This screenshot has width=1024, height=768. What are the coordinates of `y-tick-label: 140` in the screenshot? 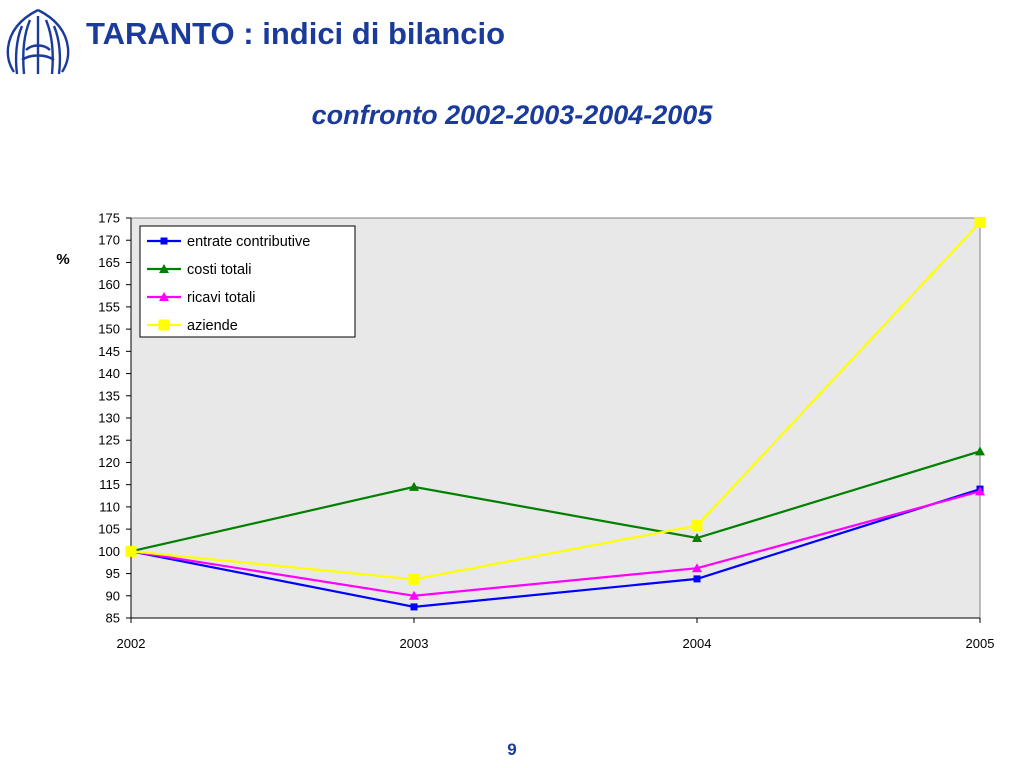 It's located at (109, 373).